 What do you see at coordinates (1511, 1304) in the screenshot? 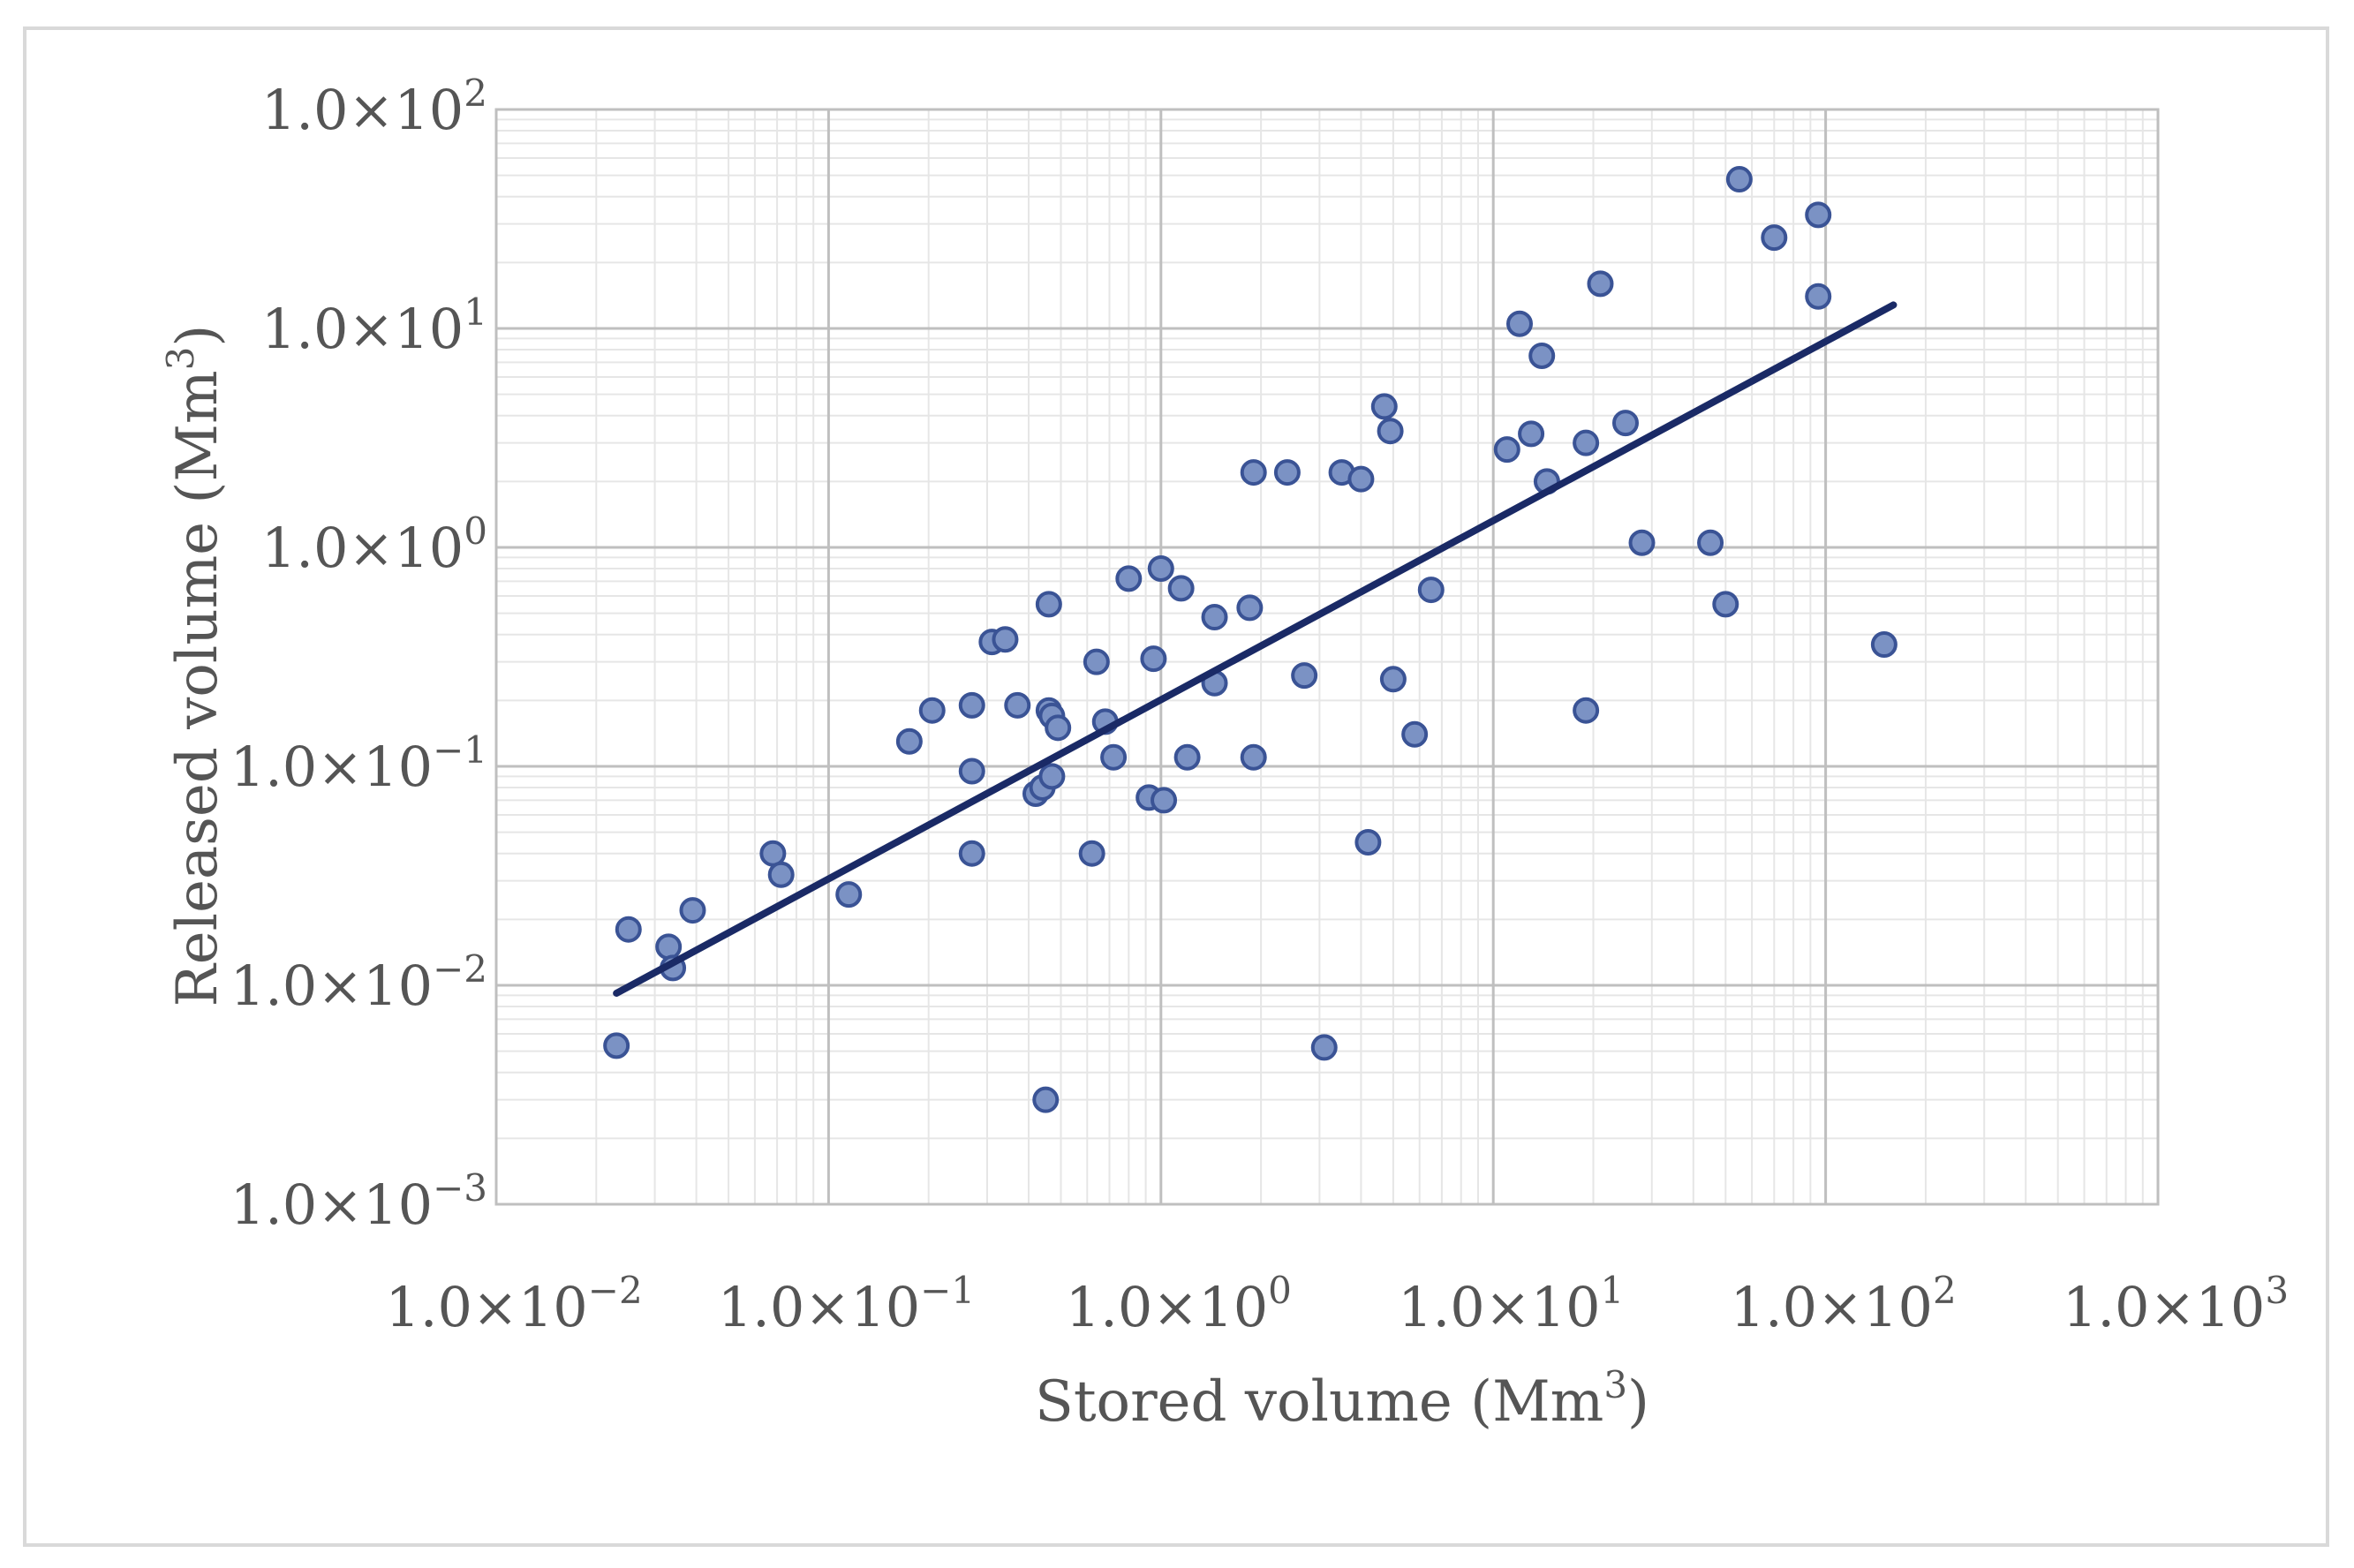
I see `x-tick-label: 1.0×101` at bounding box center [1511, 1304].